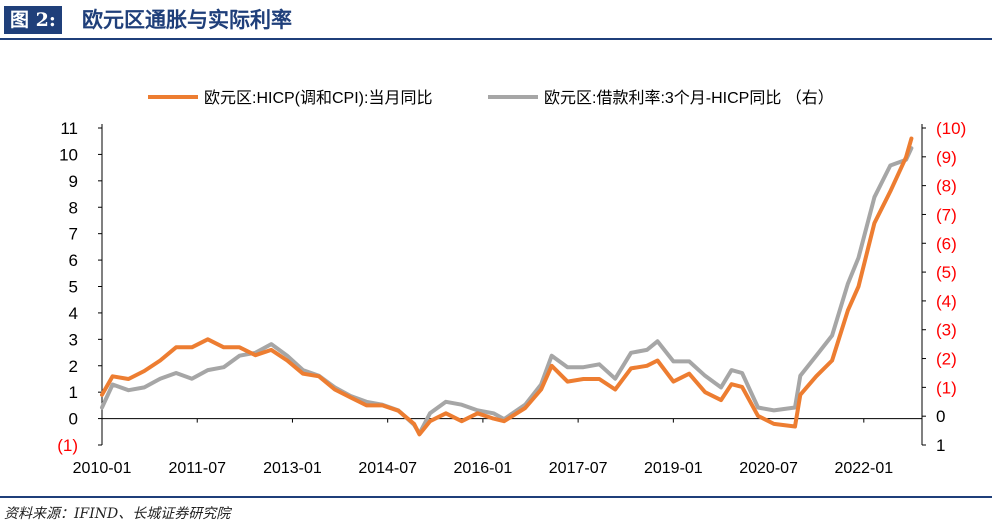  What do you see at coordinates (496, 39) in the screenshot?
I see `header-rule` at bounding box center [496, 39].